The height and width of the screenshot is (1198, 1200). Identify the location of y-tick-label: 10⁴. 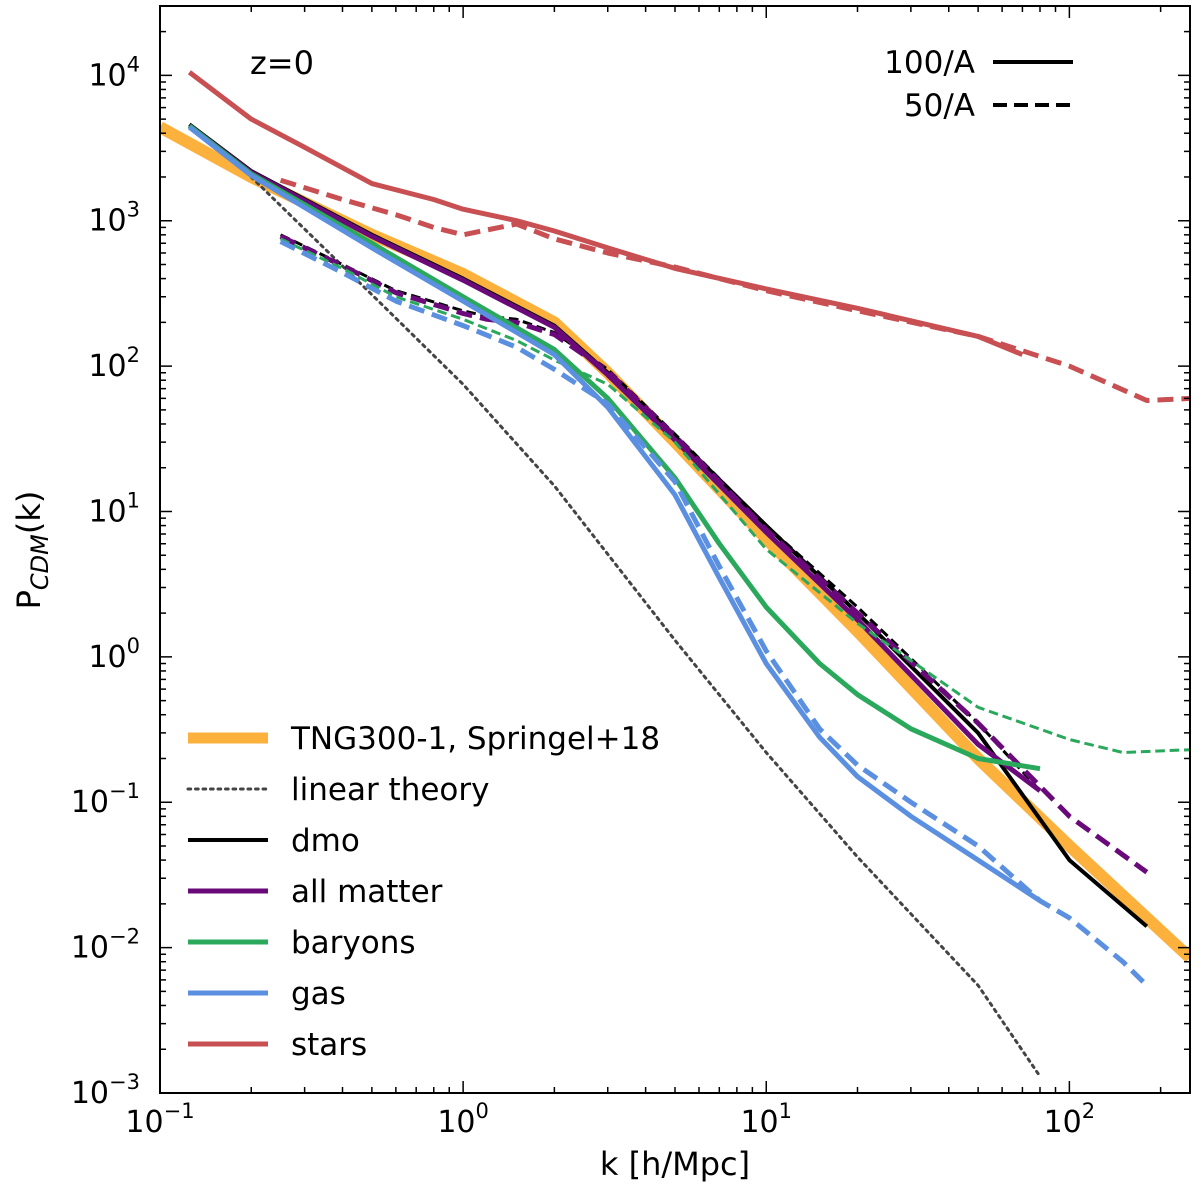
(114, 72).